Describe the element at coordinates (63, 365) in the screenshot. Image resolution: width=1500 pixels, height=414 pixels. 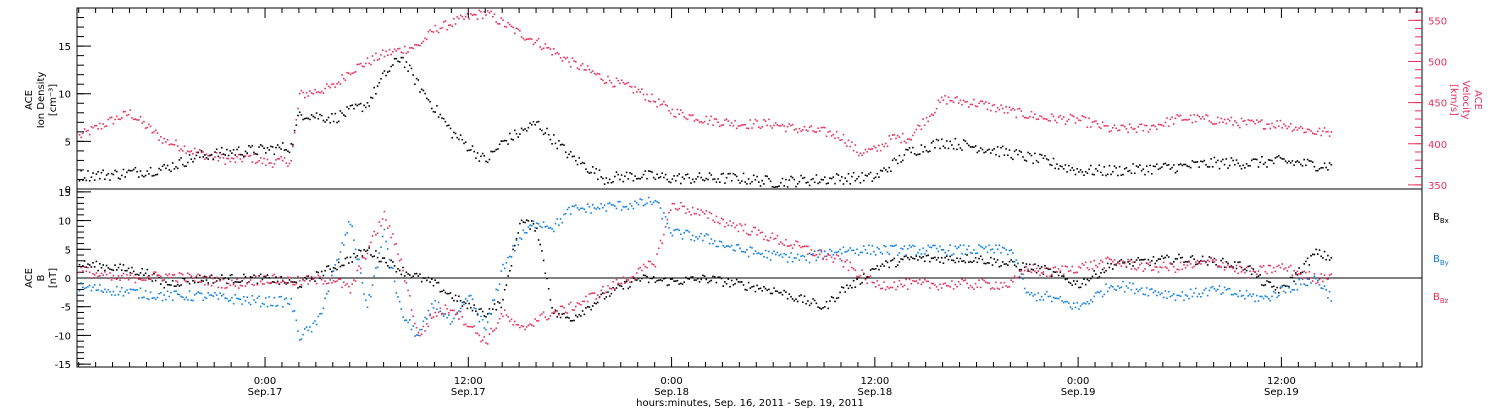
I see `b-tick-label: -15` at that location.